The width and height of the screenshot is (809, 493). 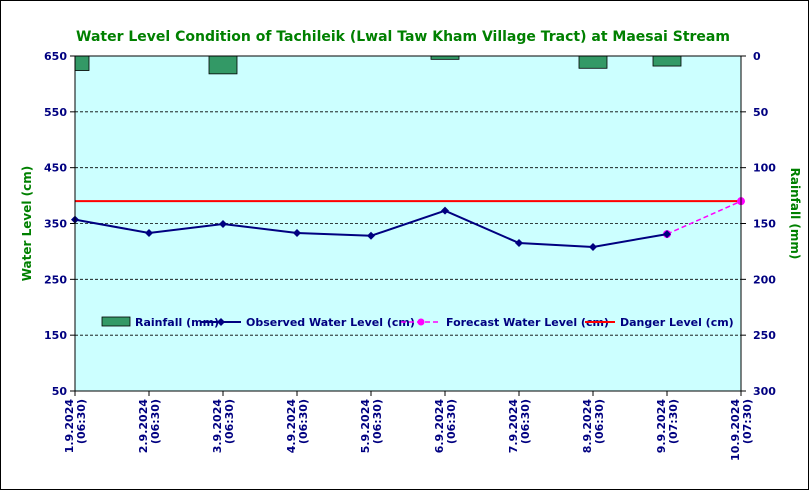 What do you see at coordinates (741, 430) in the screenshot?
I see `x-tick-label: 10.9.2024(07:30)` at bounding box center [741, 430].